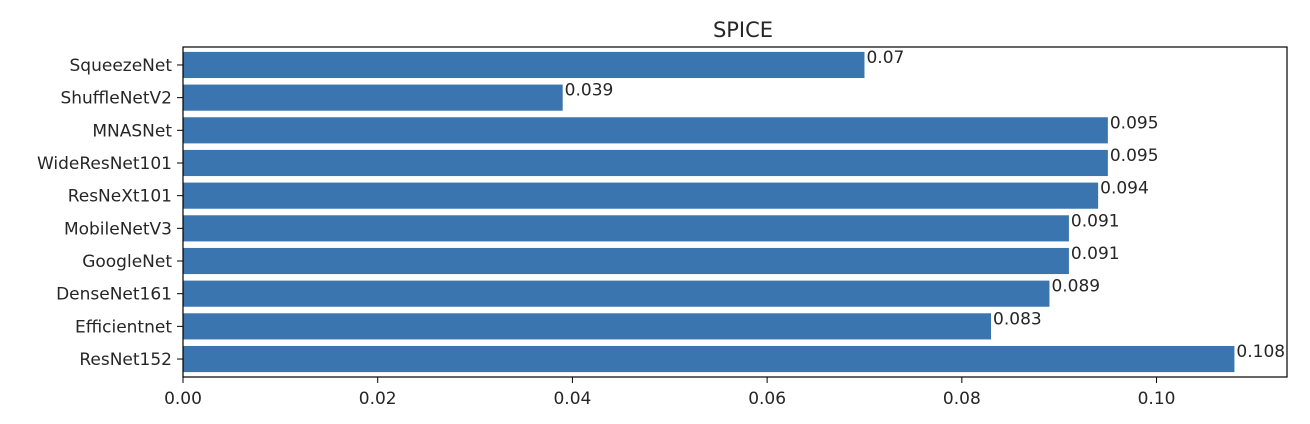  What do you see at coordinates (1075, 287) in the screenshot?
I see `data-label: 0.089` at bounding box center [1075, 287].